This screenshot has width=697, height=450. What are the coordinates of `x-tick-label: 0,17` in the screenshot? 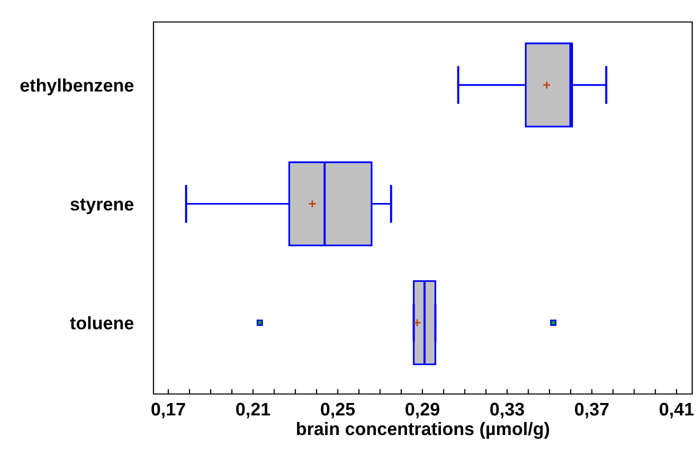 It's located at (168, 410).